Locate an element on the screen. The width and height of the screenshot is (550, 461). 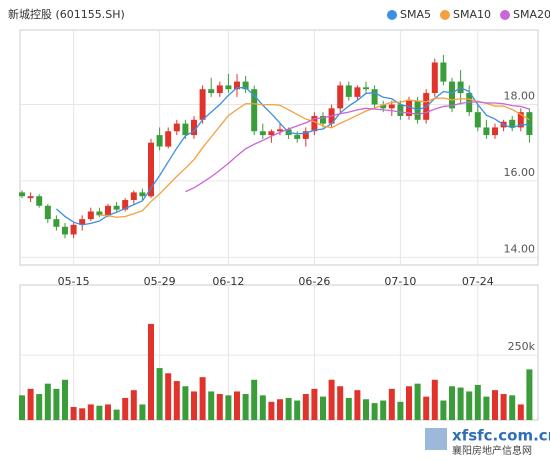
x-tick-label: 07-24 is located at coordinates (478, 281).